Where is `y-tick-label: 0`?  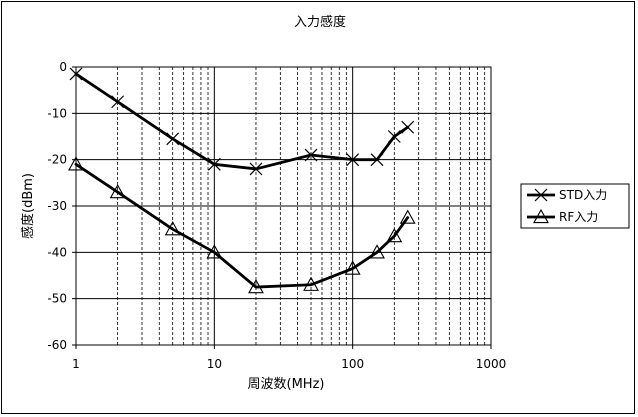
y-tick-label: 0 is located at coordinates (63, 67).